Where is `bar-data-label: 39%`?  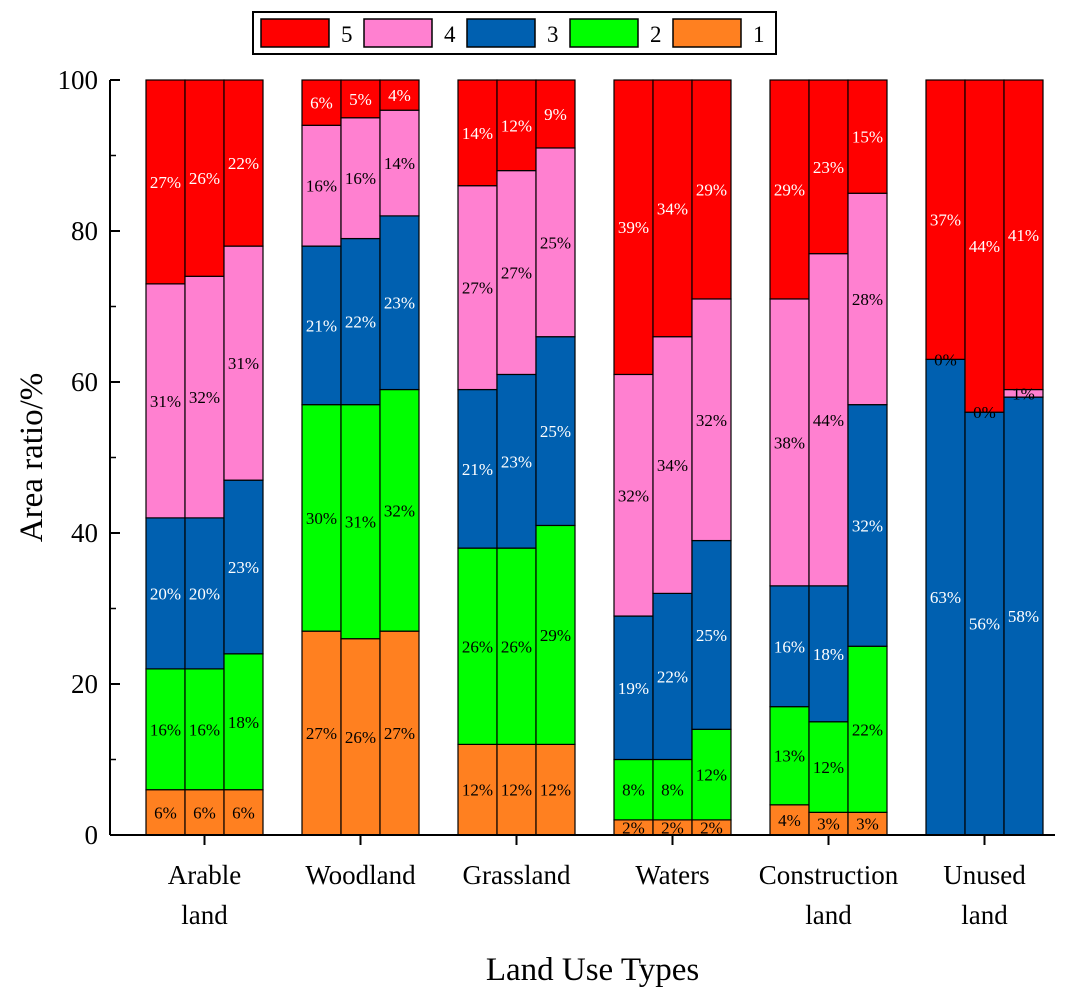
bar-data-label: 39% is located at coordinates (633, 227).